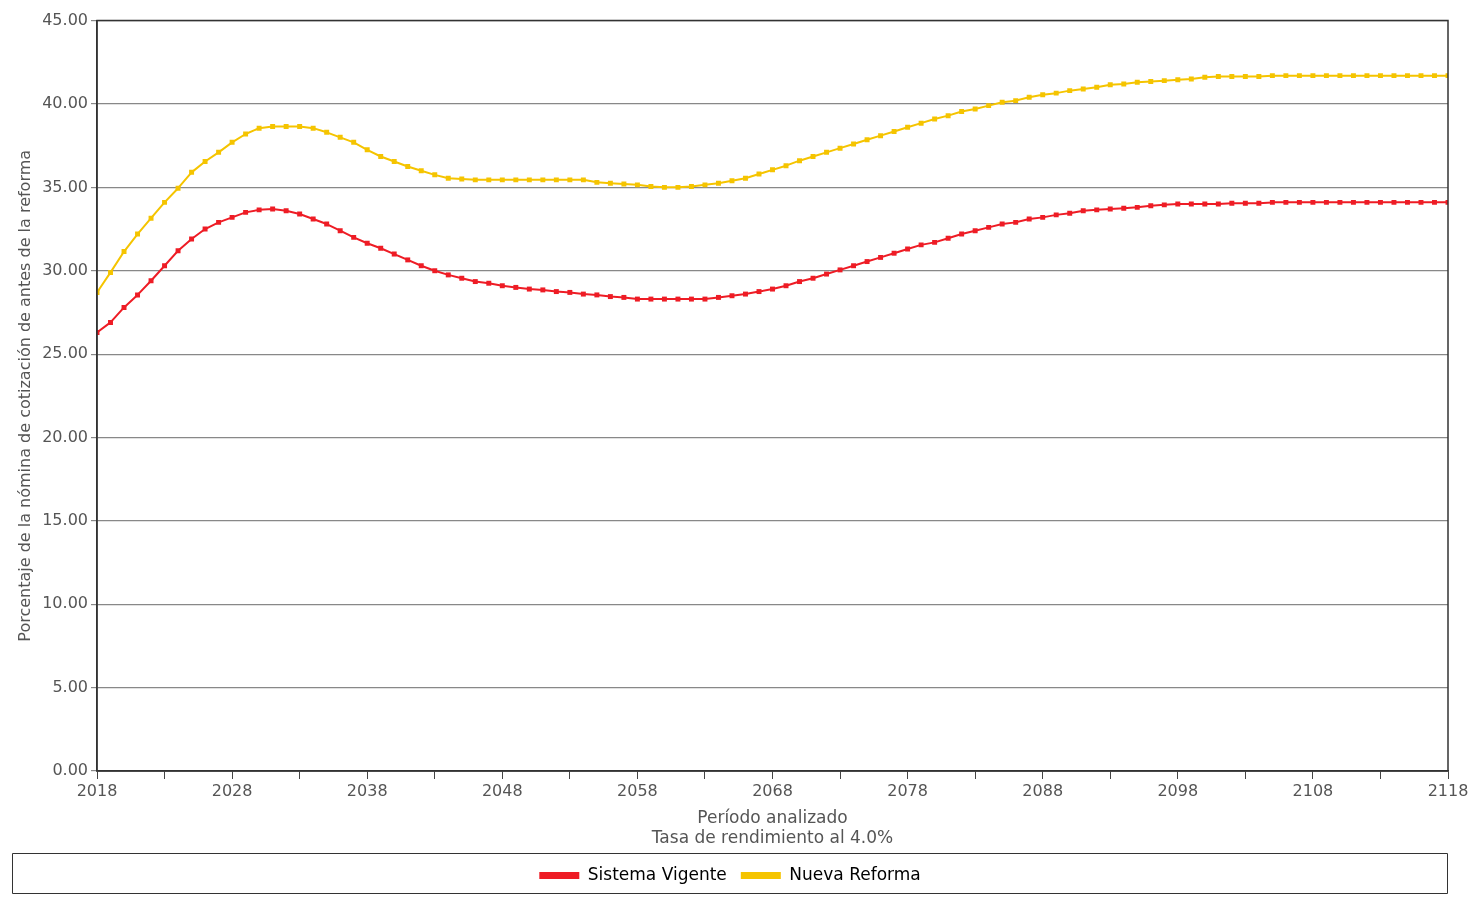 The width and height of the screenshot is (1484, 910). I want to click on x-tick-label: 2058, so click(637, 790).